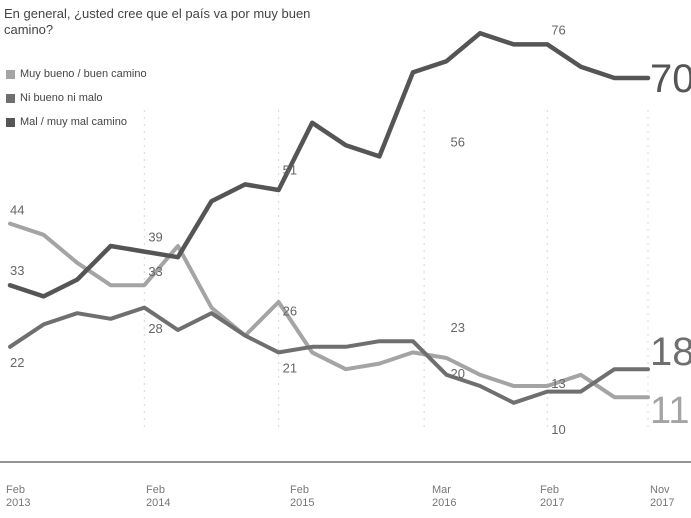  What do you see at coordinates (558, 383) in the screenshot?
I see `data-label-0-4: 13` at bounding box center [558, 383].